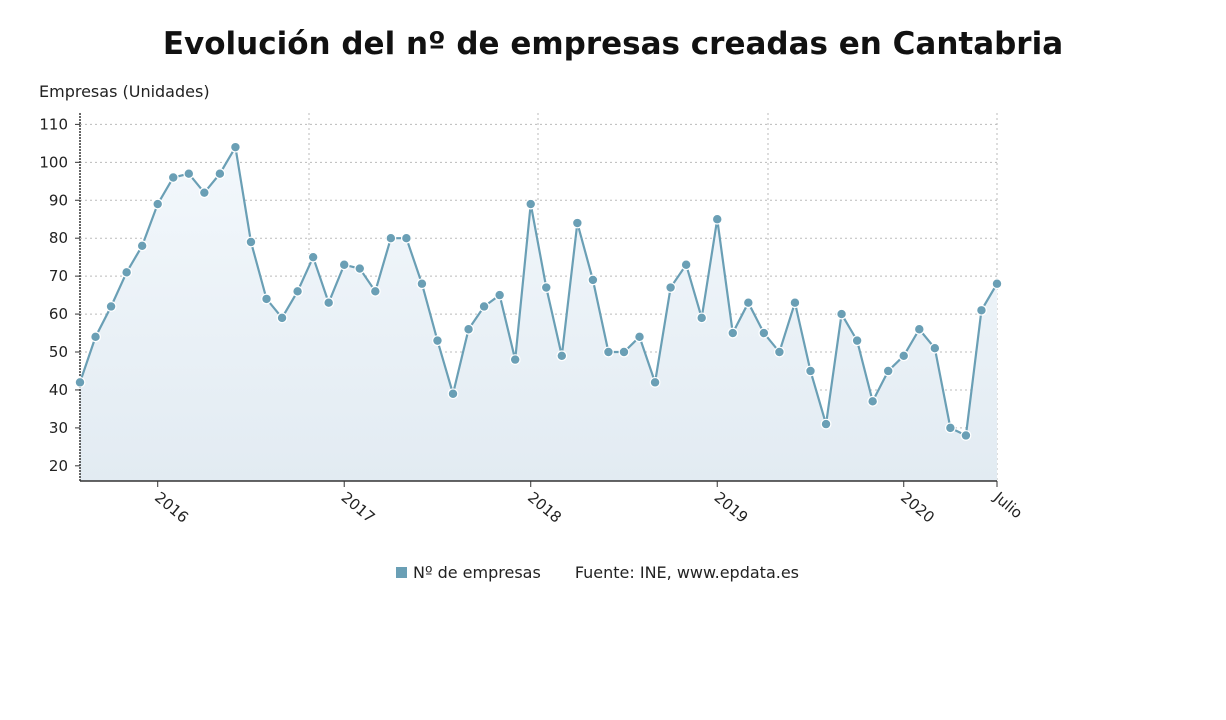 The image size is (1226, 720). What do you see at coordinates (58, 200) in the screenshot?
I see `y-tick-label: 90` at bounding box center [58, 200].